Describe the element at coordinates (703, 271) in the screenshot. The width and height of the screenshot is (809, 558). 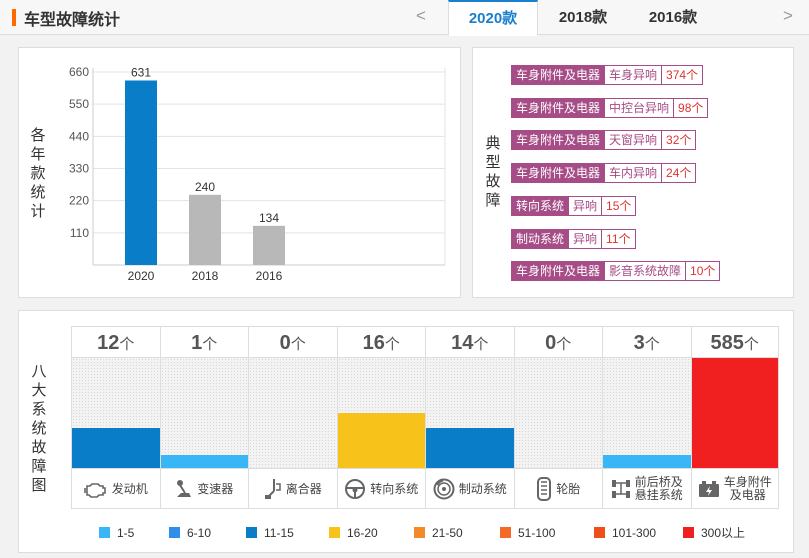
I see `fault-count: 10个` at that location.